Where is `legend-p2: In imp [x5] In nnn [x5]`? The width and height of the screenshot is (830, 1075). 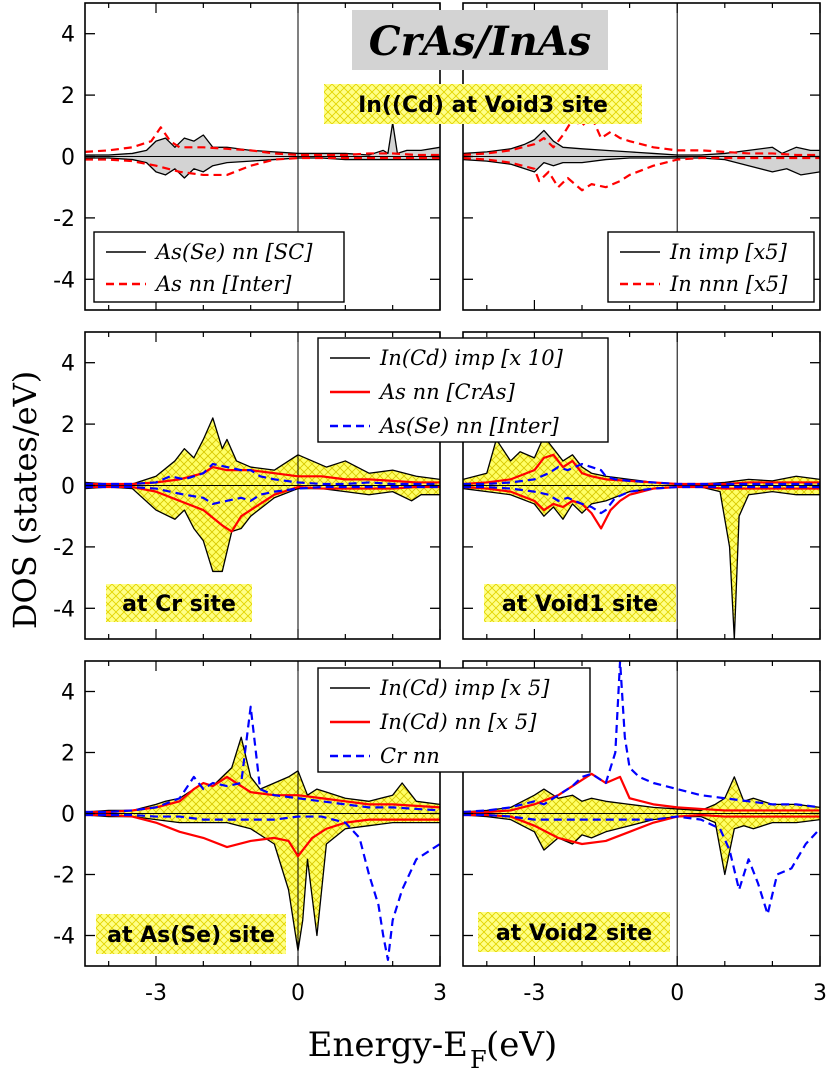
legend-p2: In imp [x5] In nnn [x5] is located at coordinates (711, 267).